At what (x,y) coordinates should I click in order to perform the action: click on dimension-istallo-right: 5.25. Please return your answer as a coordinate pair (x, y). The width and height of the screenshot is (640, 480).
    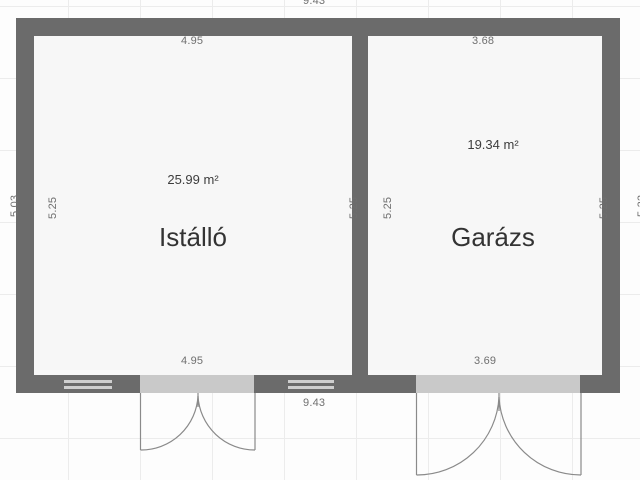
    Looking at the image, I should click on (354, 207).